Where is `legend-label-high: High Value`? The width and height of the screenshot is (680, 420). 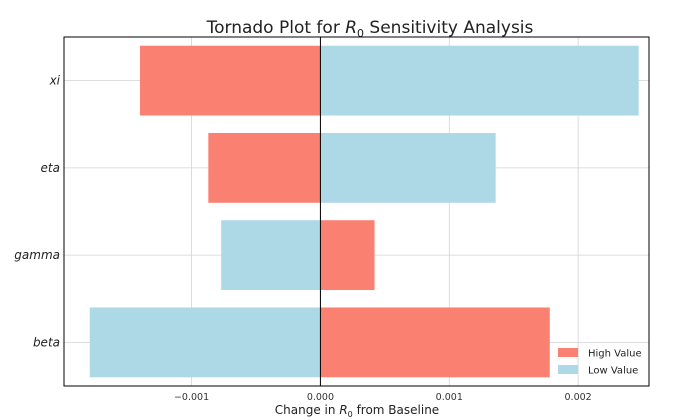 legend-label-high: High Value is located at coordinates (615, 354).